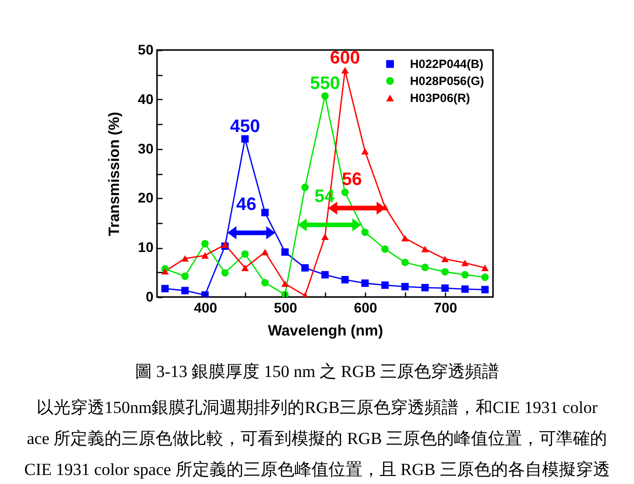  What do you see at coordinates (447, 64) in the screenshot?
I see `legend-label: H022P044(B)` at bounding box center [447, 64].